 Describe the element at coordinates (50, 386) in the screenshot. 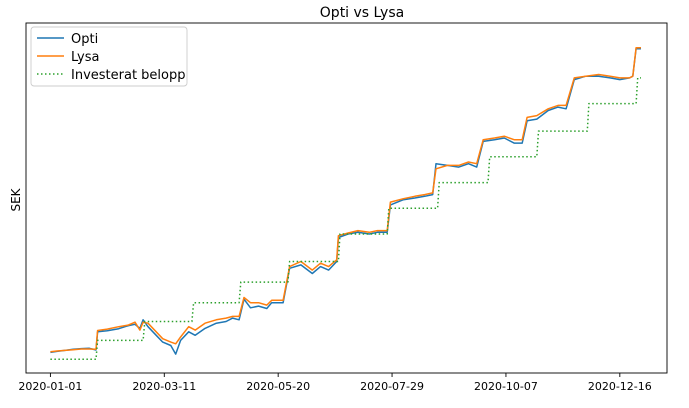

I see `x-tick-label: 2020-01-01` at that location.